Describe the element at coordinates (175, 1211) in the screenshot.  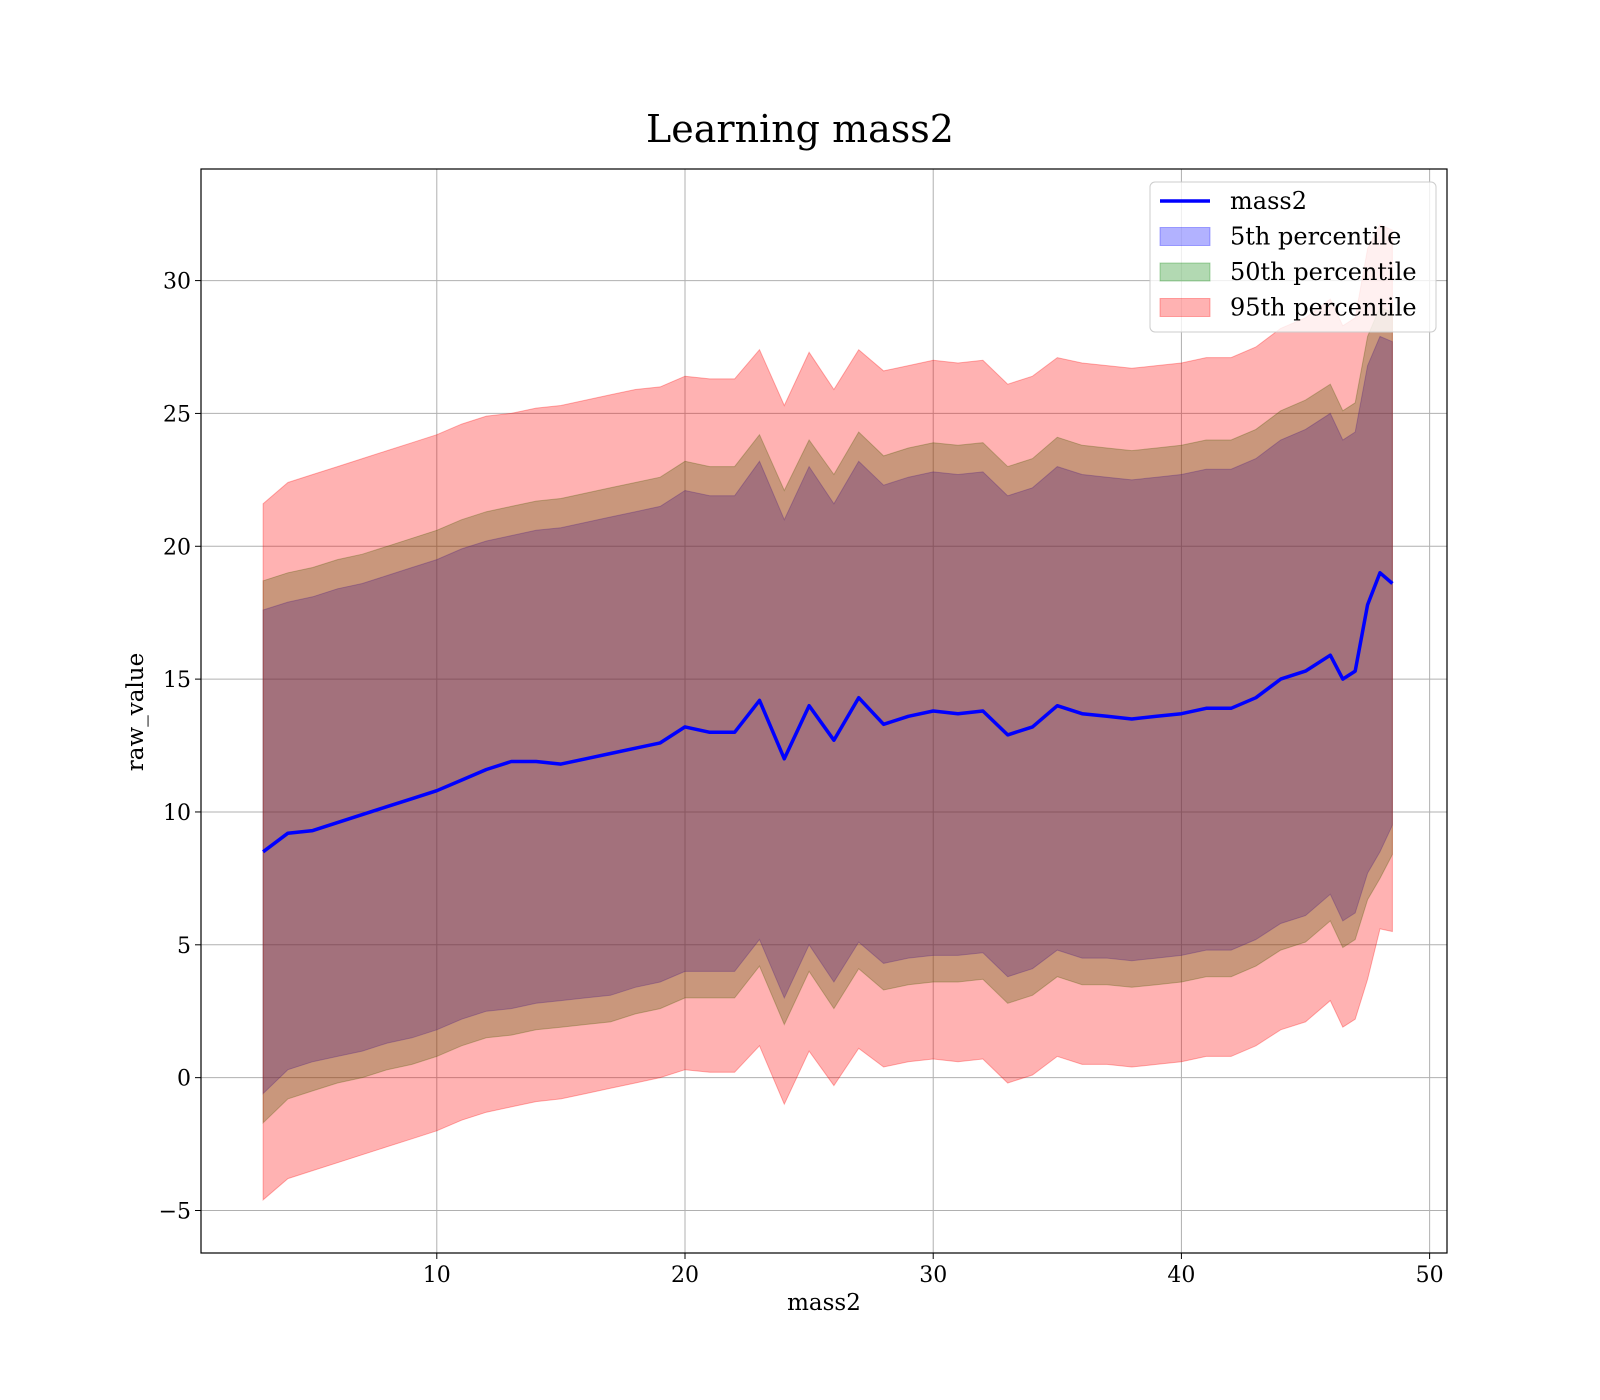
I see `y-tick-label: −5` at that location.